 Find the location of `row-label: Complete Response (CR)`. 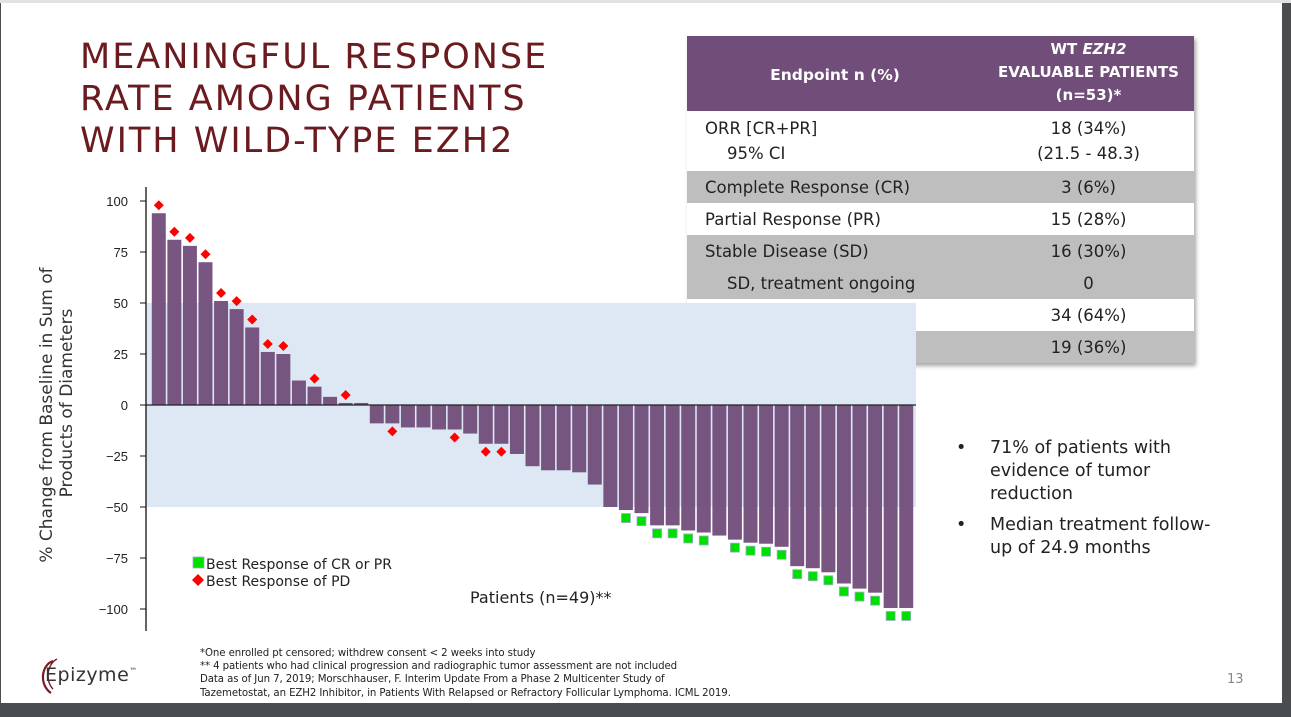

row-label: Complete Response (CR) is located at coordinates (808, 187).